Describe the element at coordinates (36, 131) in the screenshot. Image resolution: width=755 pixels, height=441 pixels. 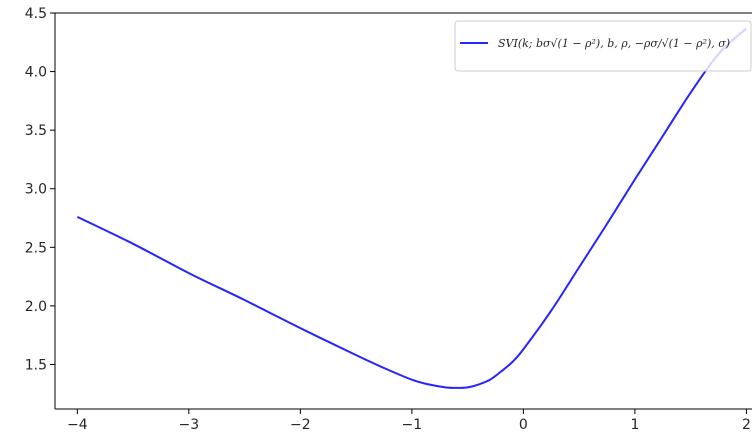
I see `y-tick-label: 3.5` at that location.